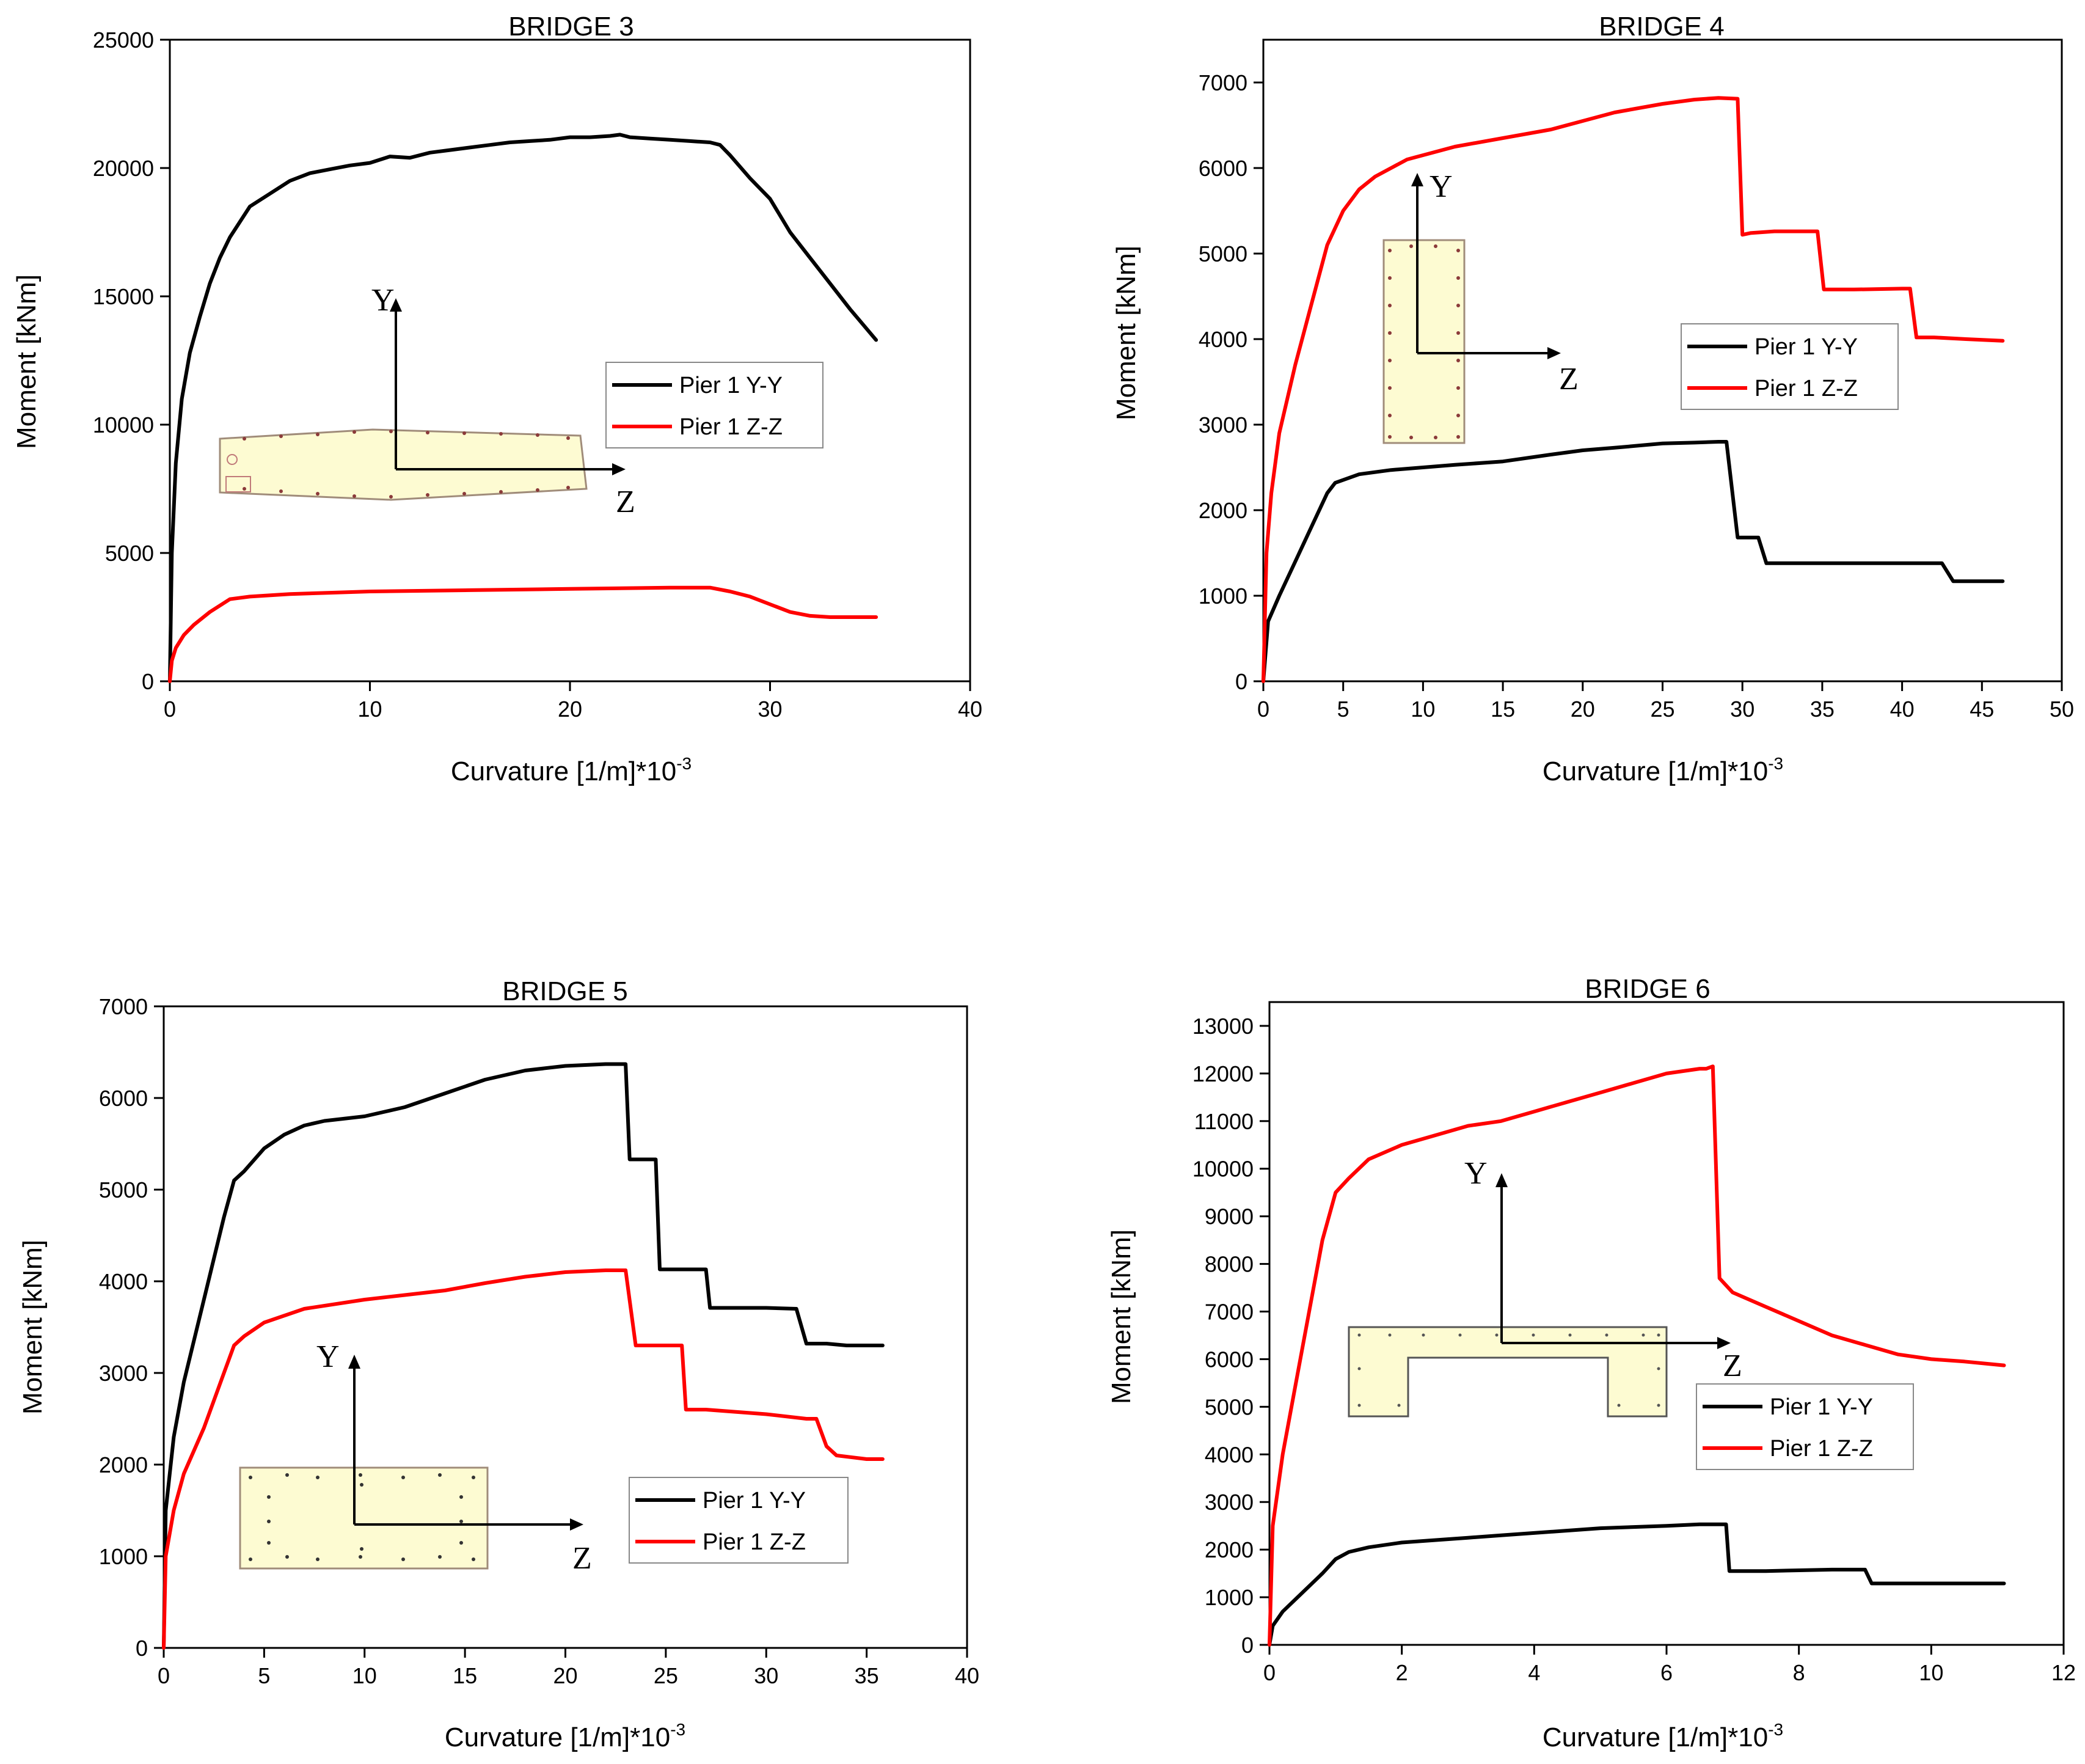 The height and width of the screenshot is (1764, 2085). Describe the element at coordinates (123, 40) in the screenshot. I see `y-tick-label: 25000` at that location.